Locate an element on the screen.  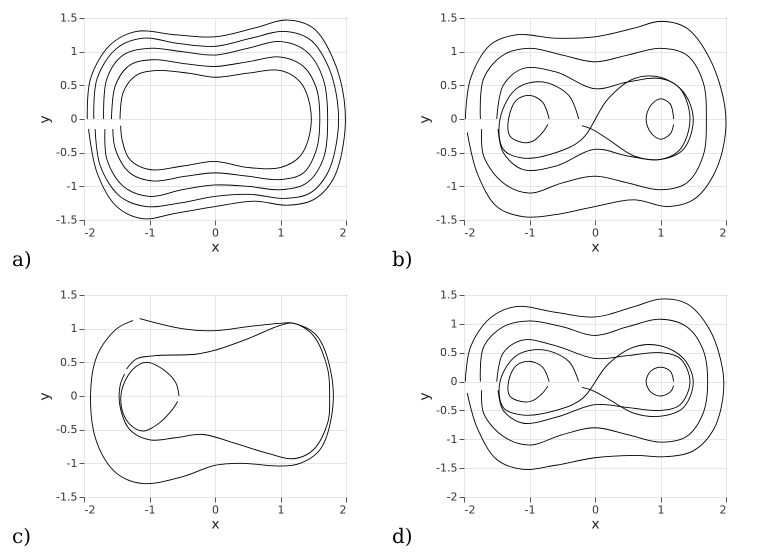
text: d) is located at coordinates (402, 536).